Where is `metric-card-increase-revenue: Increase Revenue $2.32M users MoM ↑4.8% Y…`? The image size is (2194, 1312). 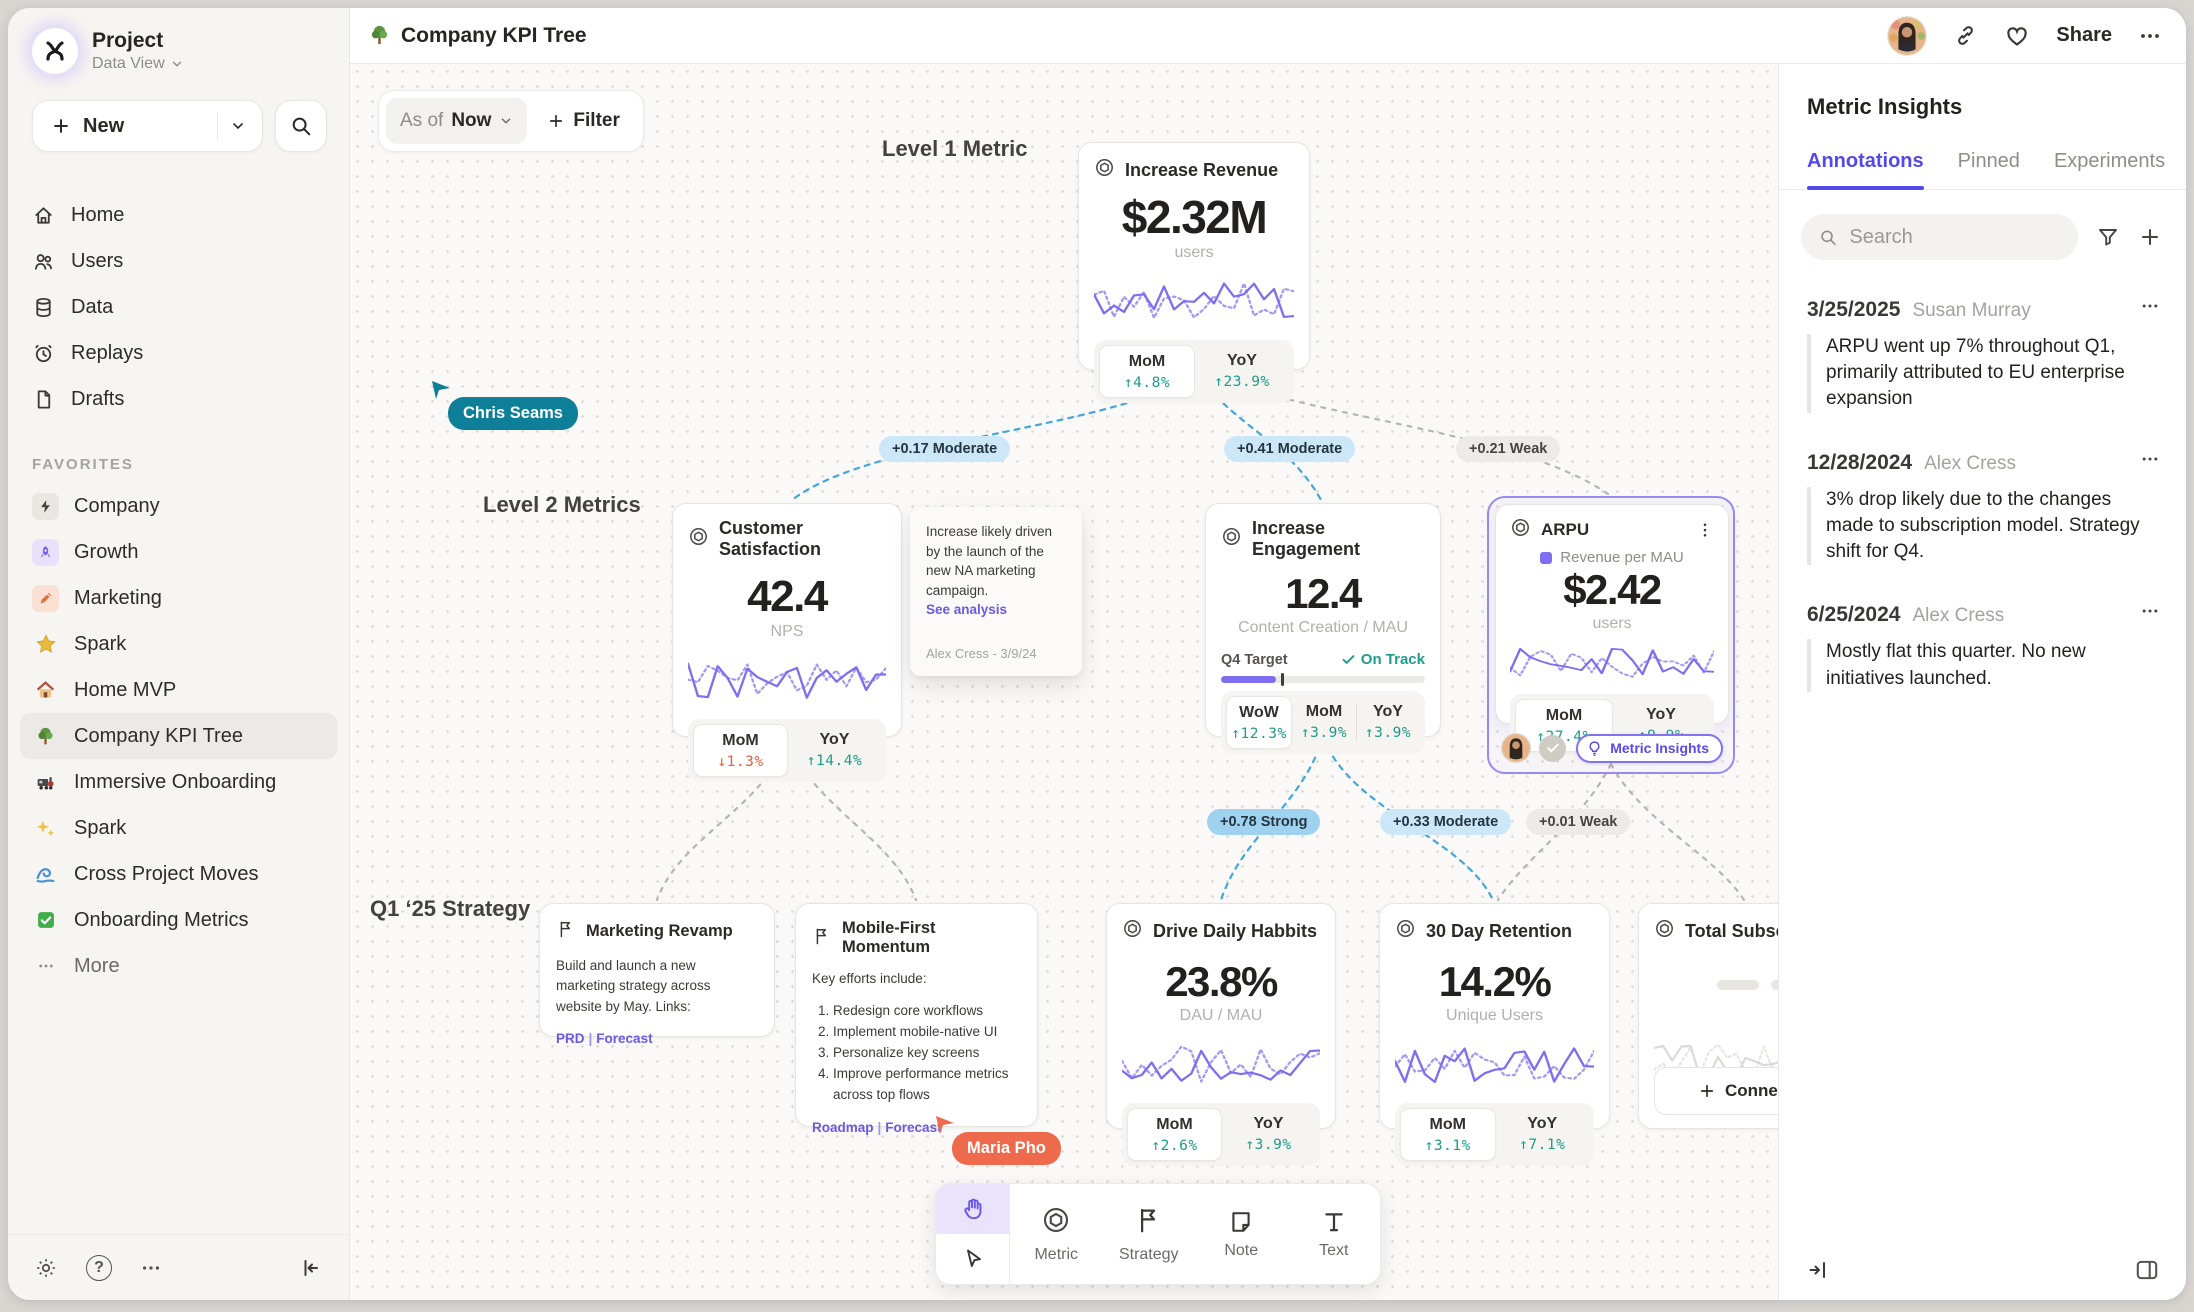 metric-card-increase-revenue: Increase Revenue $2.32M users MoM ↑4.8% Y… is located at coordinates (1194, 273).